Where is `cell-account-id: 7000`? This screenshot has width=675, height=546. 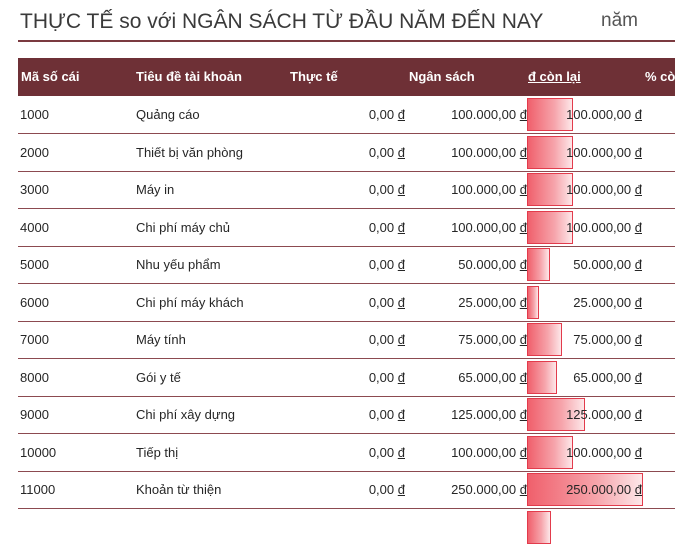
cell-account-id: 7000 is located at coordinates (34, 339).